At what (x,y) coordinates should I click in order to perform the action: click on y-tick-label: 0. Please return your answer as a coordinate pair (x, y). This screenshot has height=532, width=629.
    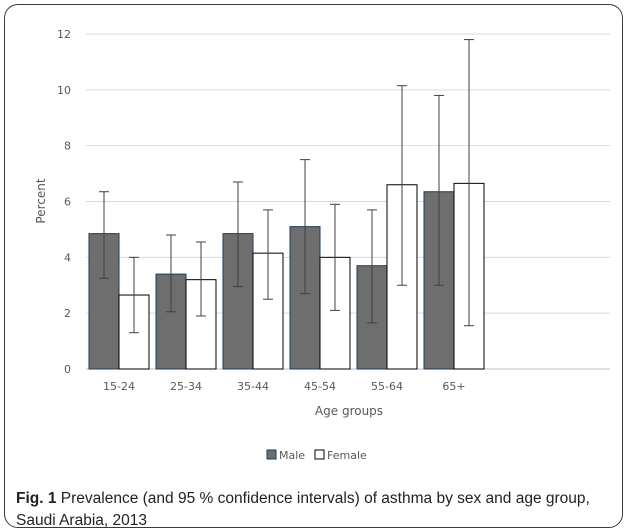
    Looking at the image, I should click on (67, 369).